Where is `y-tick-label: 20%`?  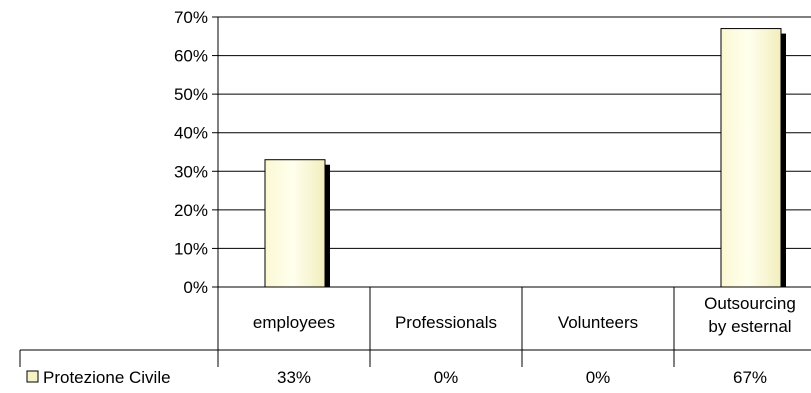 y-tick-label: 20% is located at coordinates (191, 210).